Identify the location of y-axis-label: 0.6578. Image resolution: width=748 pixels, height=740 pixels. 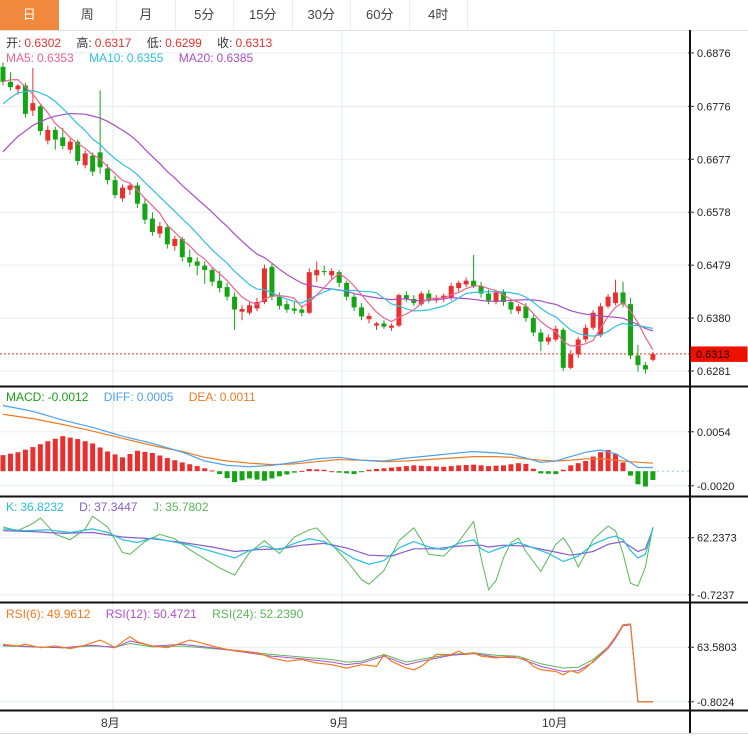
(714, 213).